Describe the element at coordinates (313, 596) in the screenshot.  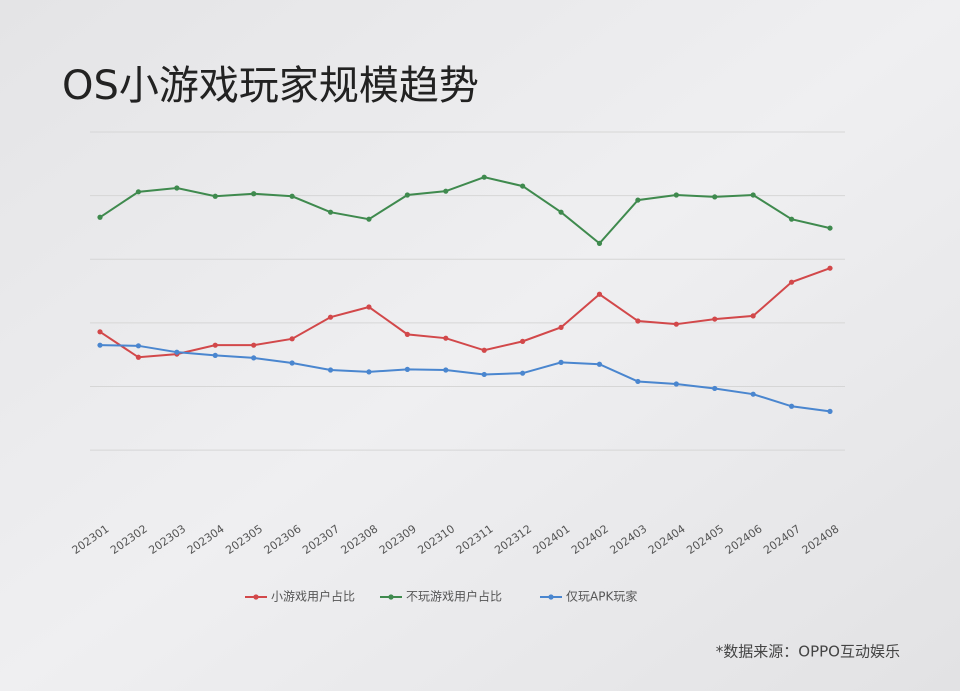
I see `legend-label: 小游戏用户占比` at that location.